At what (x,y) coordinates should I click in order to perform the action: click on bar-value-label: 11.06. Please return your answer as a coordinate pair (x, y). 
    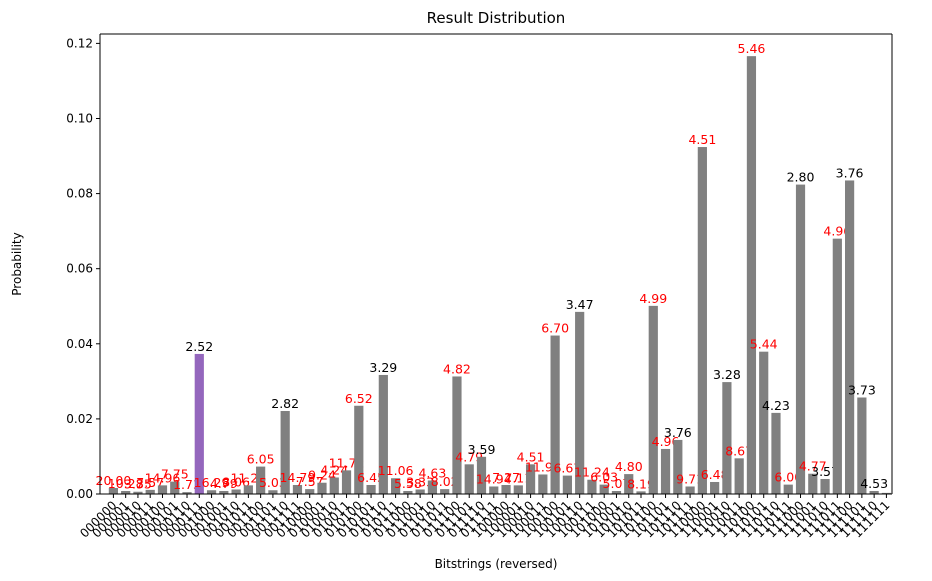
    Looking at the image, I should click on (396, 470).